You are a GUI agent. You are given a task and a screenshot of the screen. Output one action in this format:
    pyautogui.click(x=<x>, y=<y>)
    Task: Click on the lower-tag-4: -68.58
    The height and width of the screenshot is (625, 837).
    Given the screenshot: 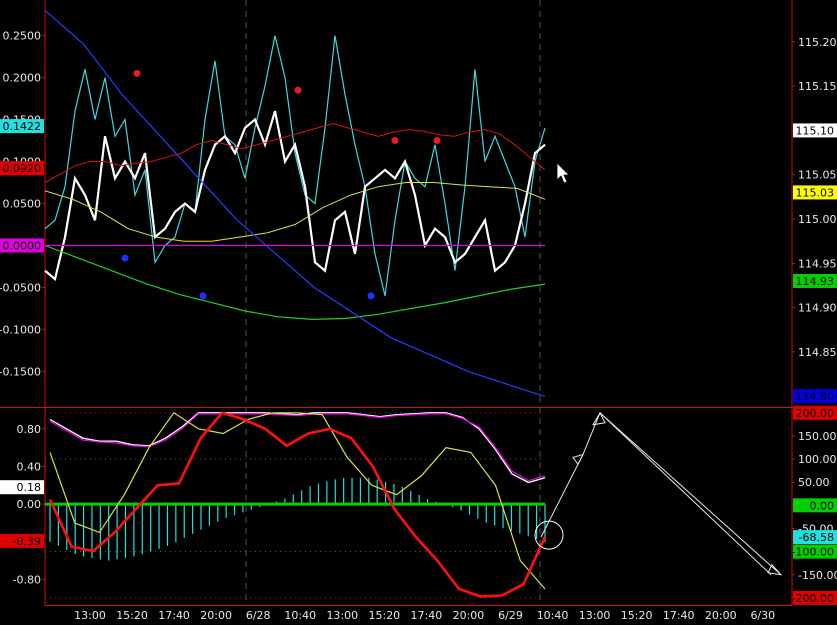 What is the action you would take?
    pyautogui.click(x=816, y=537)
    